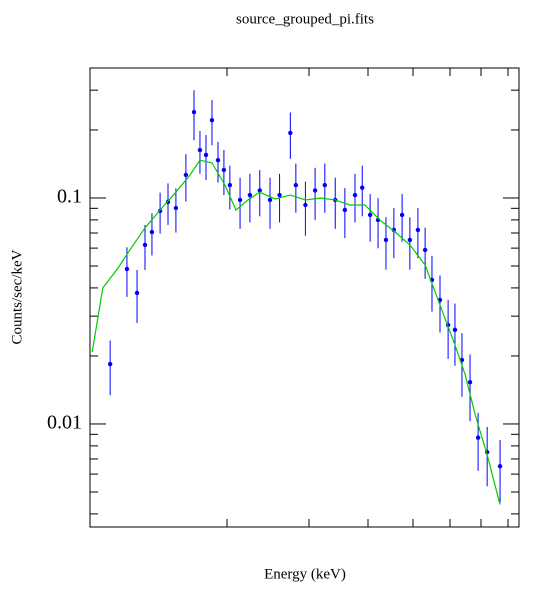 The height and width of the screenshot is (596, 535). What do you see at coordinates (69, 197) in the screenshot?
I see `y-tick-label: 0.1` at bounding box center [69, 197].